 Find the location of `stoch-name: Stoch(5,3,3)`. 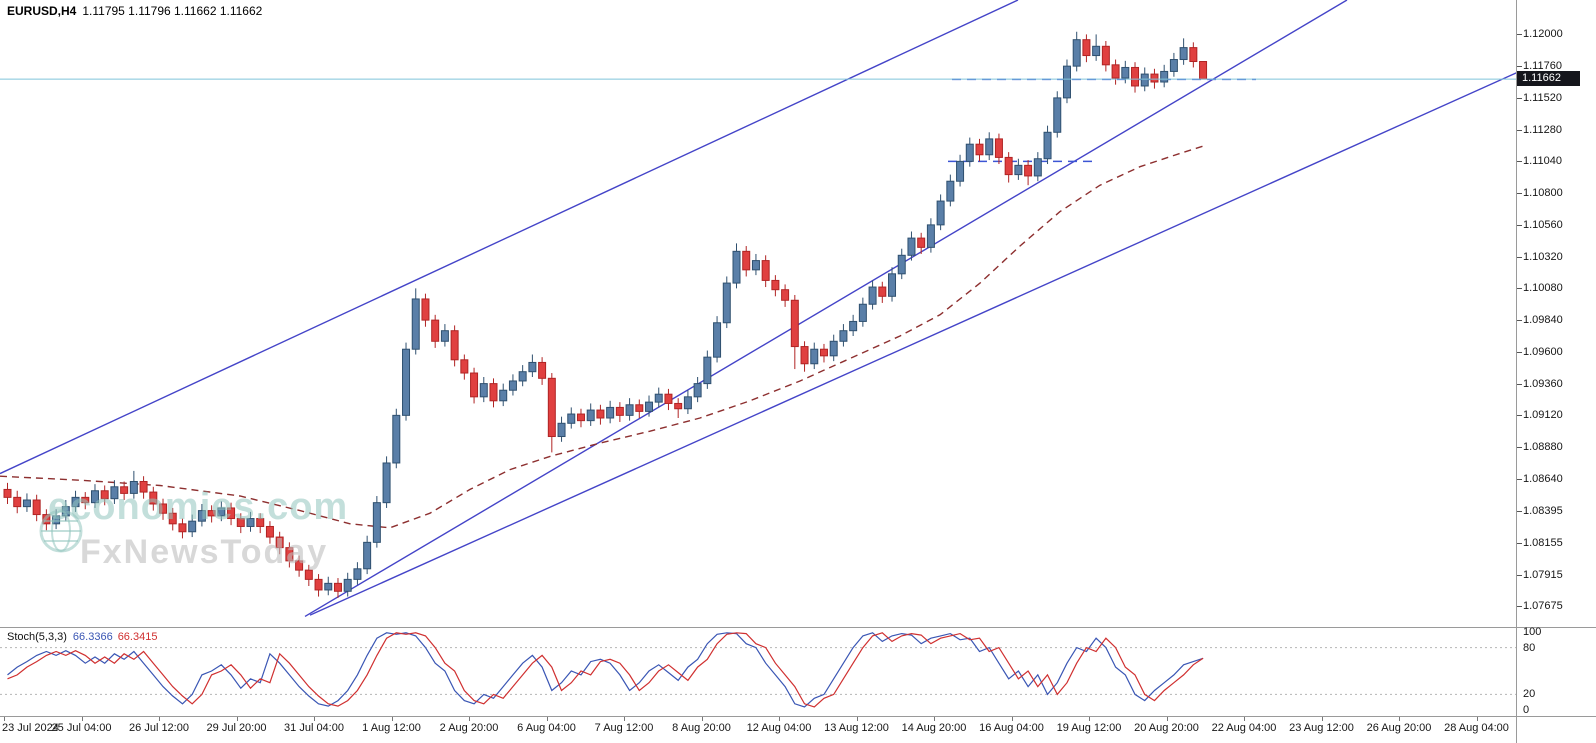

stoch-name: Stoch(5,3,3) is located at coordinates (37, 637).